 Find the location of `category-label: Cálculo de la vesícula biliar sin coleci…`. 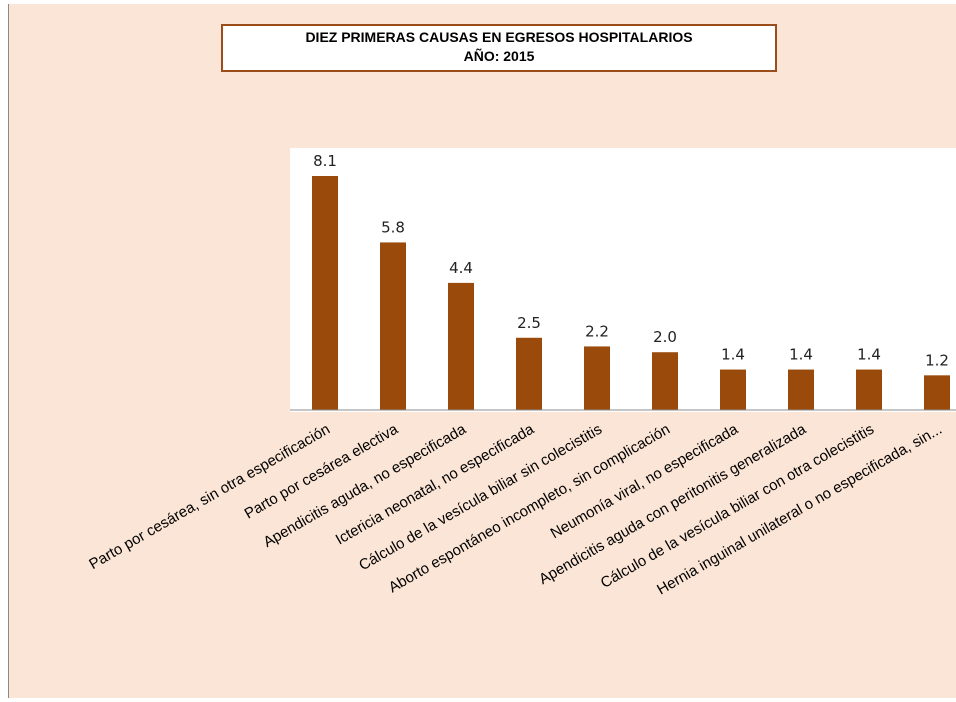

category-label: Cálculo de la vesícula biliar sin coleci… is located at coordinates (480, 498).